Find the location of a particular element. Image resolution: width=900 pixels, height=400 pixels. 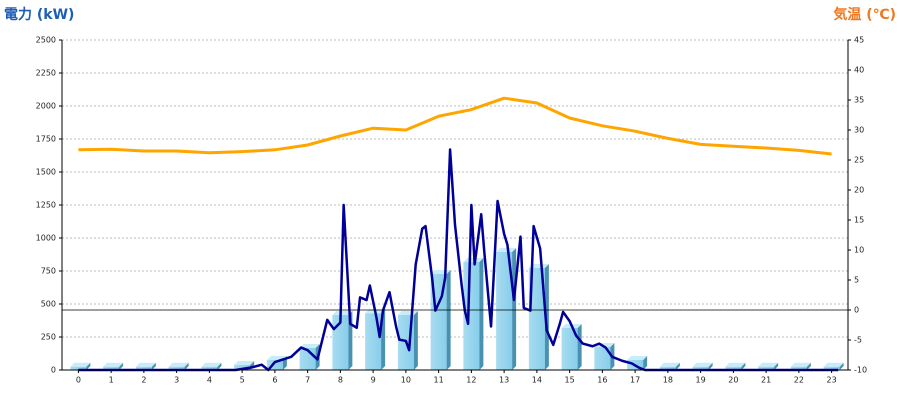

y2-axis-title: 気温 (℃) is located at coordinates (864, 14).